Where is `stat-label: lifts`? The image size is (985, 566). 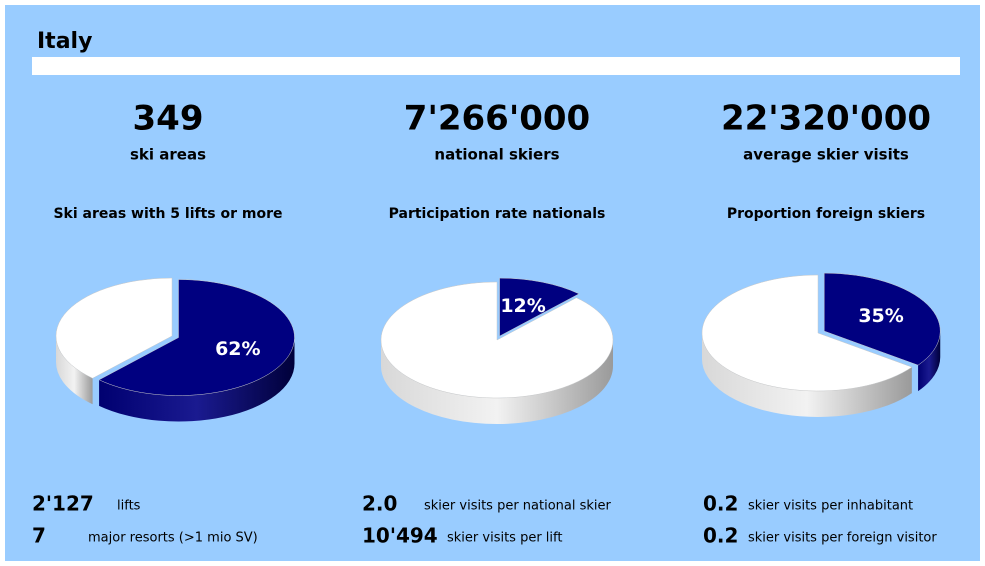 stat-label: lifts is located at coordinates (129, 506).